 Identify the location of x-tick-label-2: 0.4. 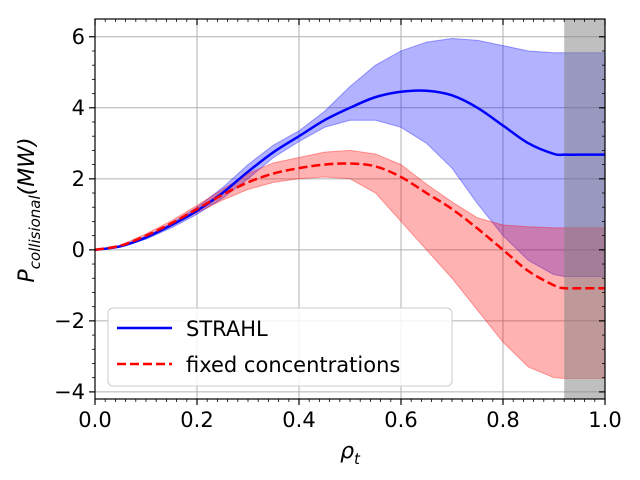
(298, 420).